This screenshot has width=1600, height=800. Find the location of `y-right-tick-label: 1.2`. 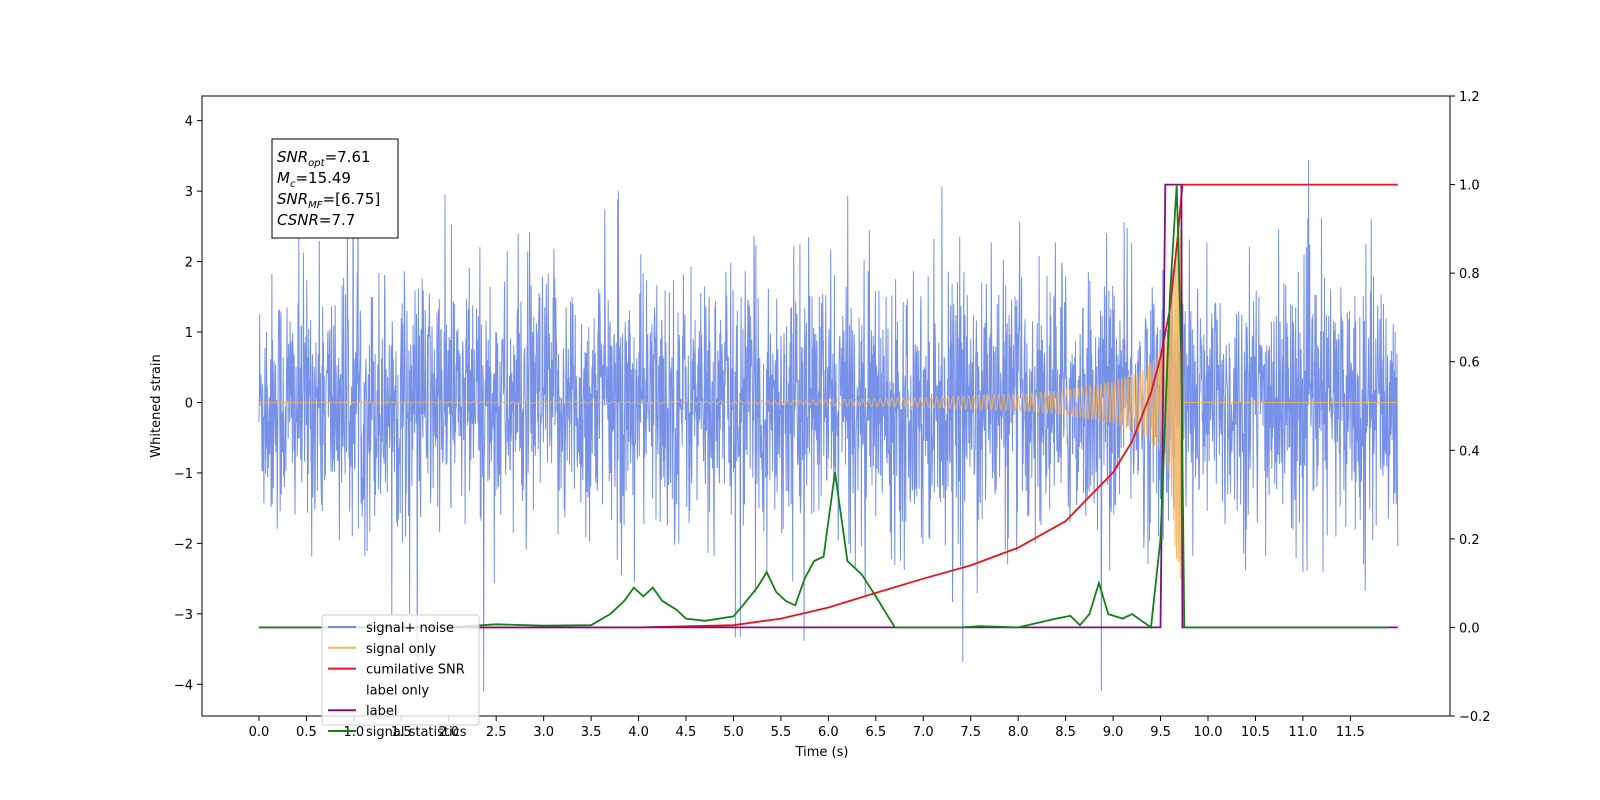

y-right-tick-label: 1.2 is located at coordinates (1469, 97).